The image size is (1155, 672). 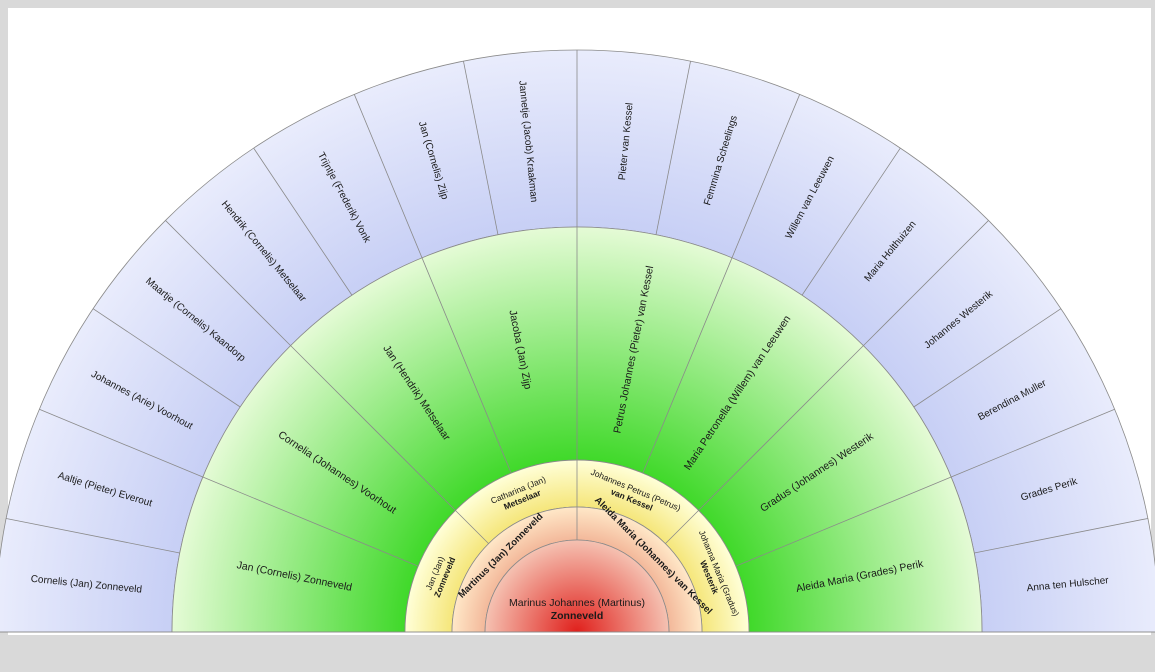 What do you see at coordinates (577, 586) in the screenshot?
I see `center-ring` at bounding box center [577, 586].